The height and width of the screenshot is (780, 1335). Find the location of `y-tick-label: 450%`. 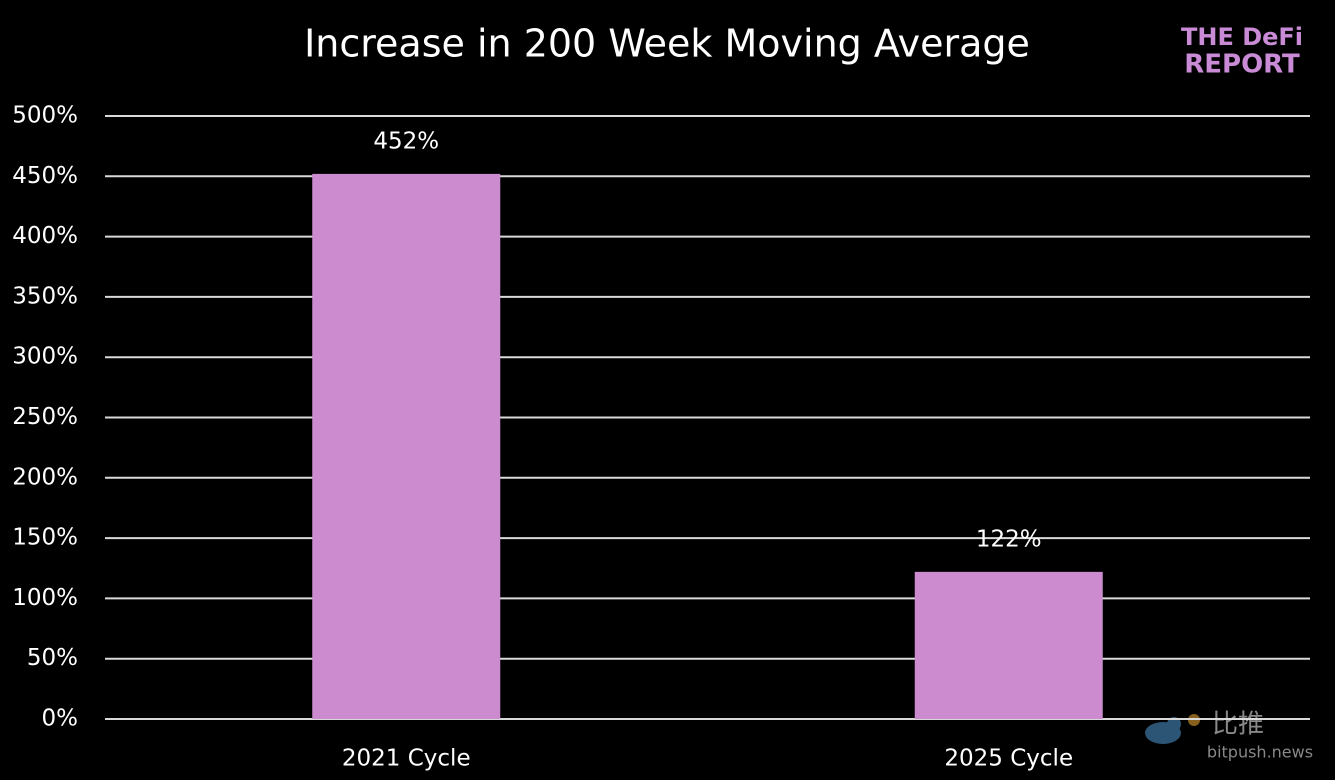

y-tick-label: 450% is located at coordinates (45, 176).